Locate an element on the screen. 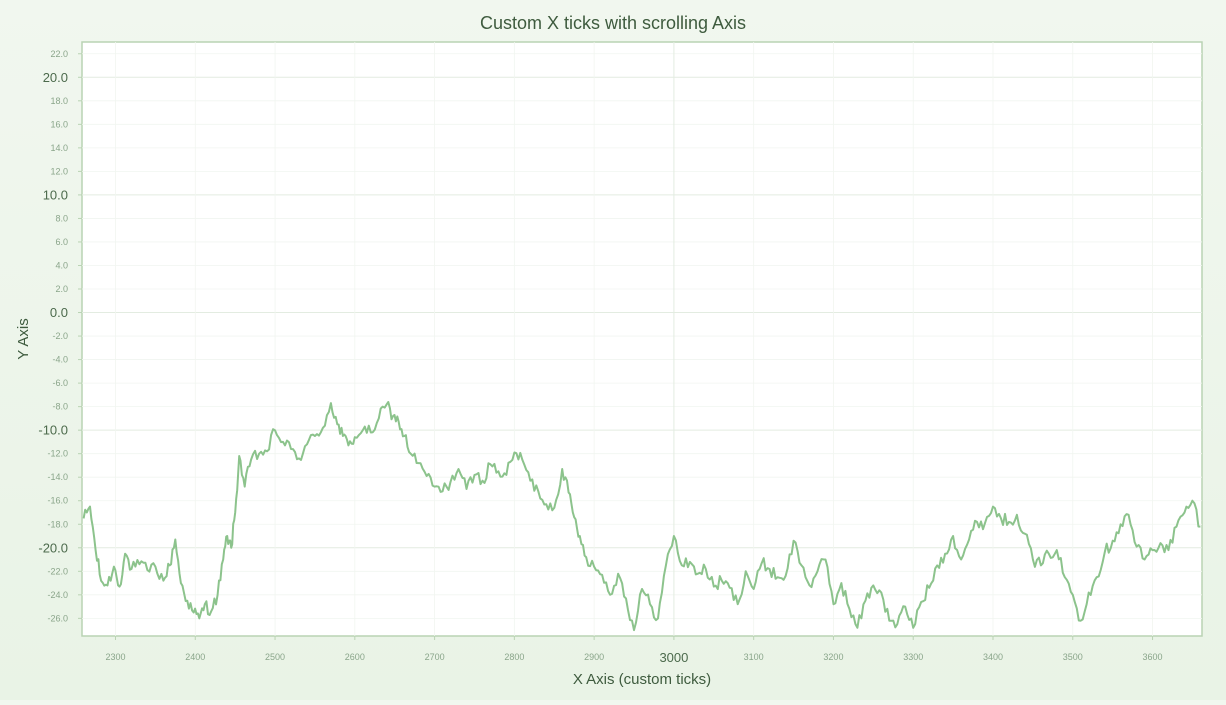 The image size is (1226, 705). y-tick-label: -24.0 is located at coordinates (57, 595).